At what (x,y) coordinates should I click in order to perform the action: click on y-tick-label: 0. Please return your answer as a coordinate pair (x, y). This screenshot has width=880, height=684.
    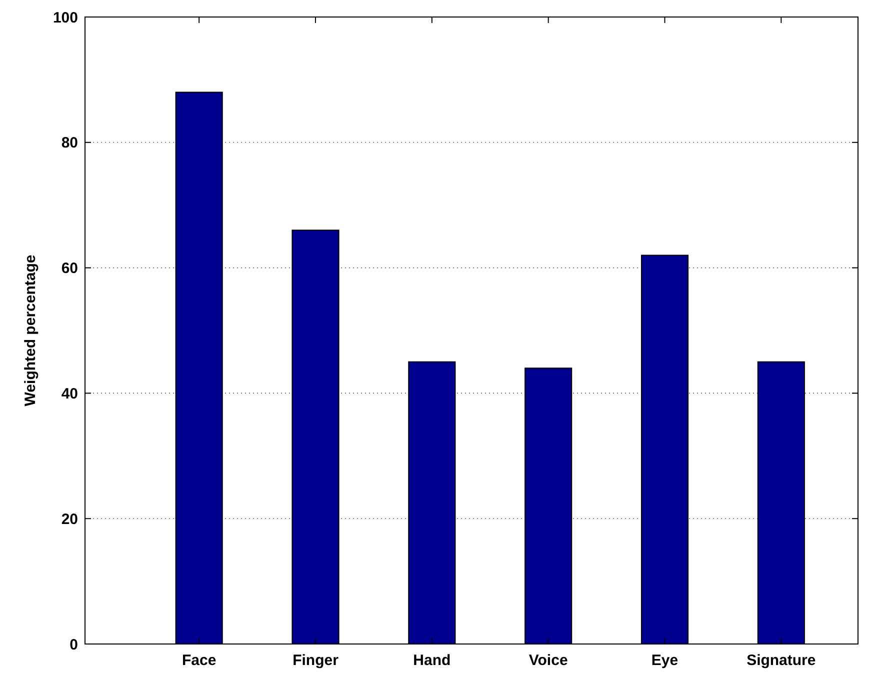
    Looking at the image, I should click on (74, 645).